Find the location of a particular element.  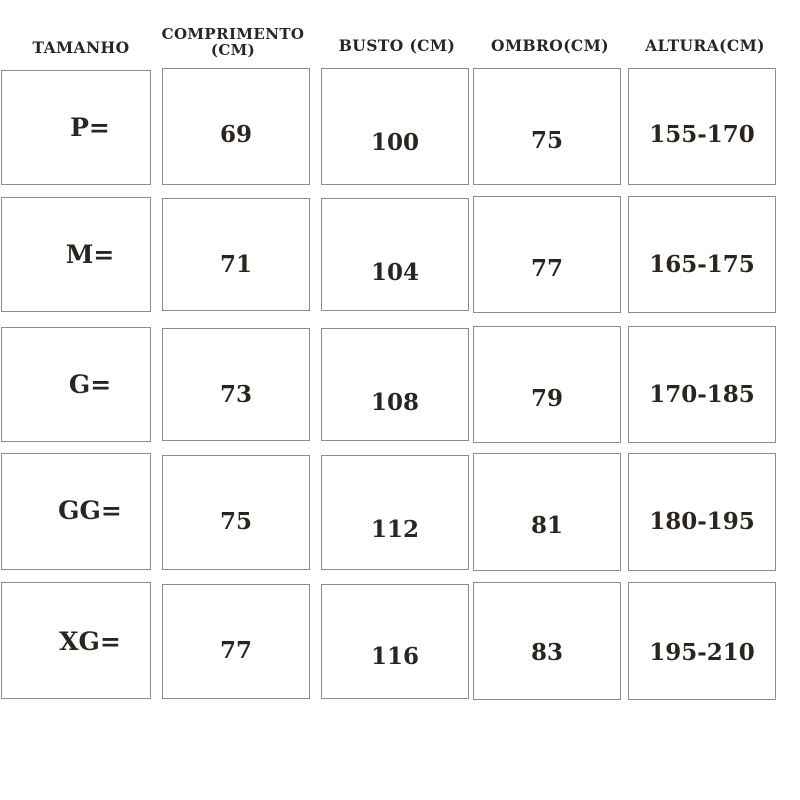

table-cell-comprimento: 77 is located at coordinates (236, 641).